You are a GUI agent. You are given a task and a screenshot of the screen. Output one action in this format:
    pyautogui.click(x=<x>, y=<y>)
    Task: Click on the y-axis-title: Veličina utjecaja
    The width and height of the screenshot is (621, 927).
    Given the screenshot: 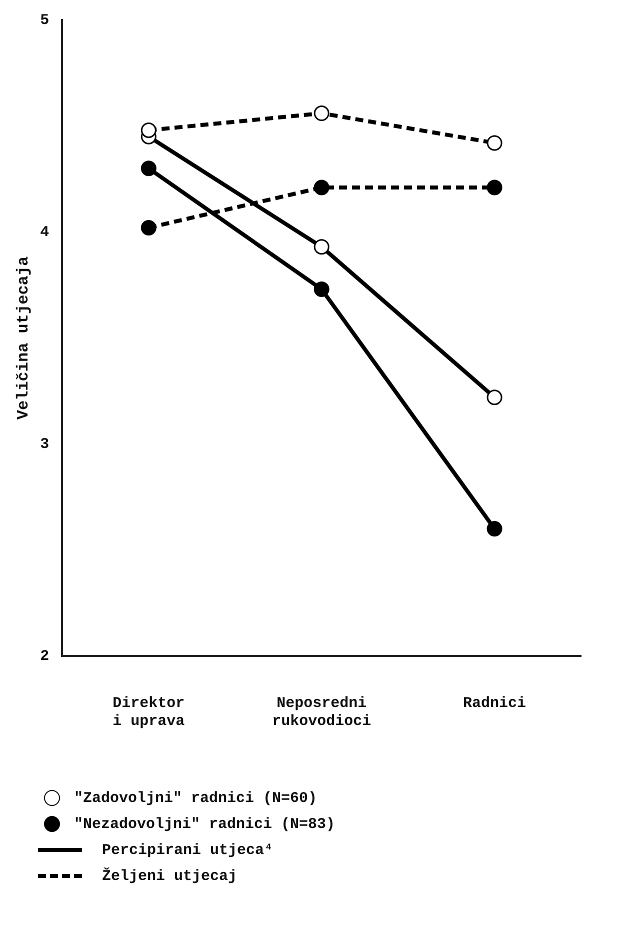 What is the action you would take?
    pyautogui.click(x=23, y=338)
    